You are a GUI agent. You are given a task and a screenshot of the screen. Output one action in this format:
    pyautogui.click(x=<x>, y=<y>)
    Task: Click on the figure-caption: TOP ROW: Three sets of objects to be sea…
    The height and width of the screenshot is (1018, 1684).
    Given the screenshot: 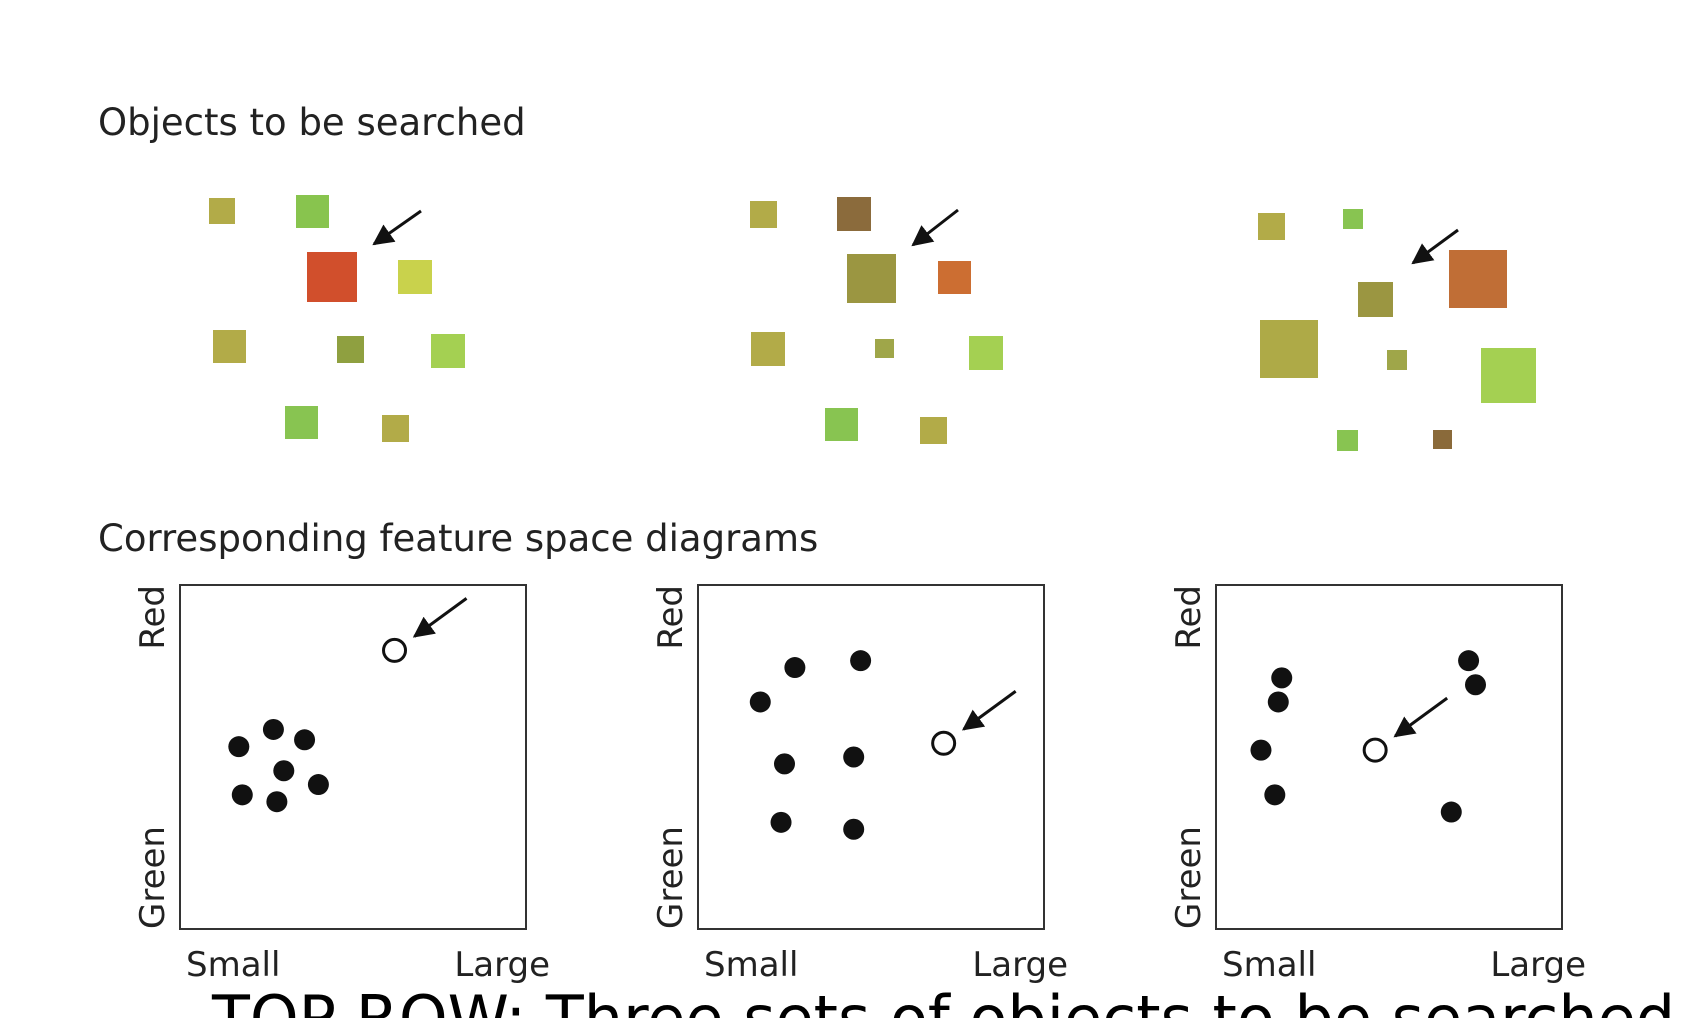 What is the action you would take?
    pyautogui.click(x=943, y=1000)
    